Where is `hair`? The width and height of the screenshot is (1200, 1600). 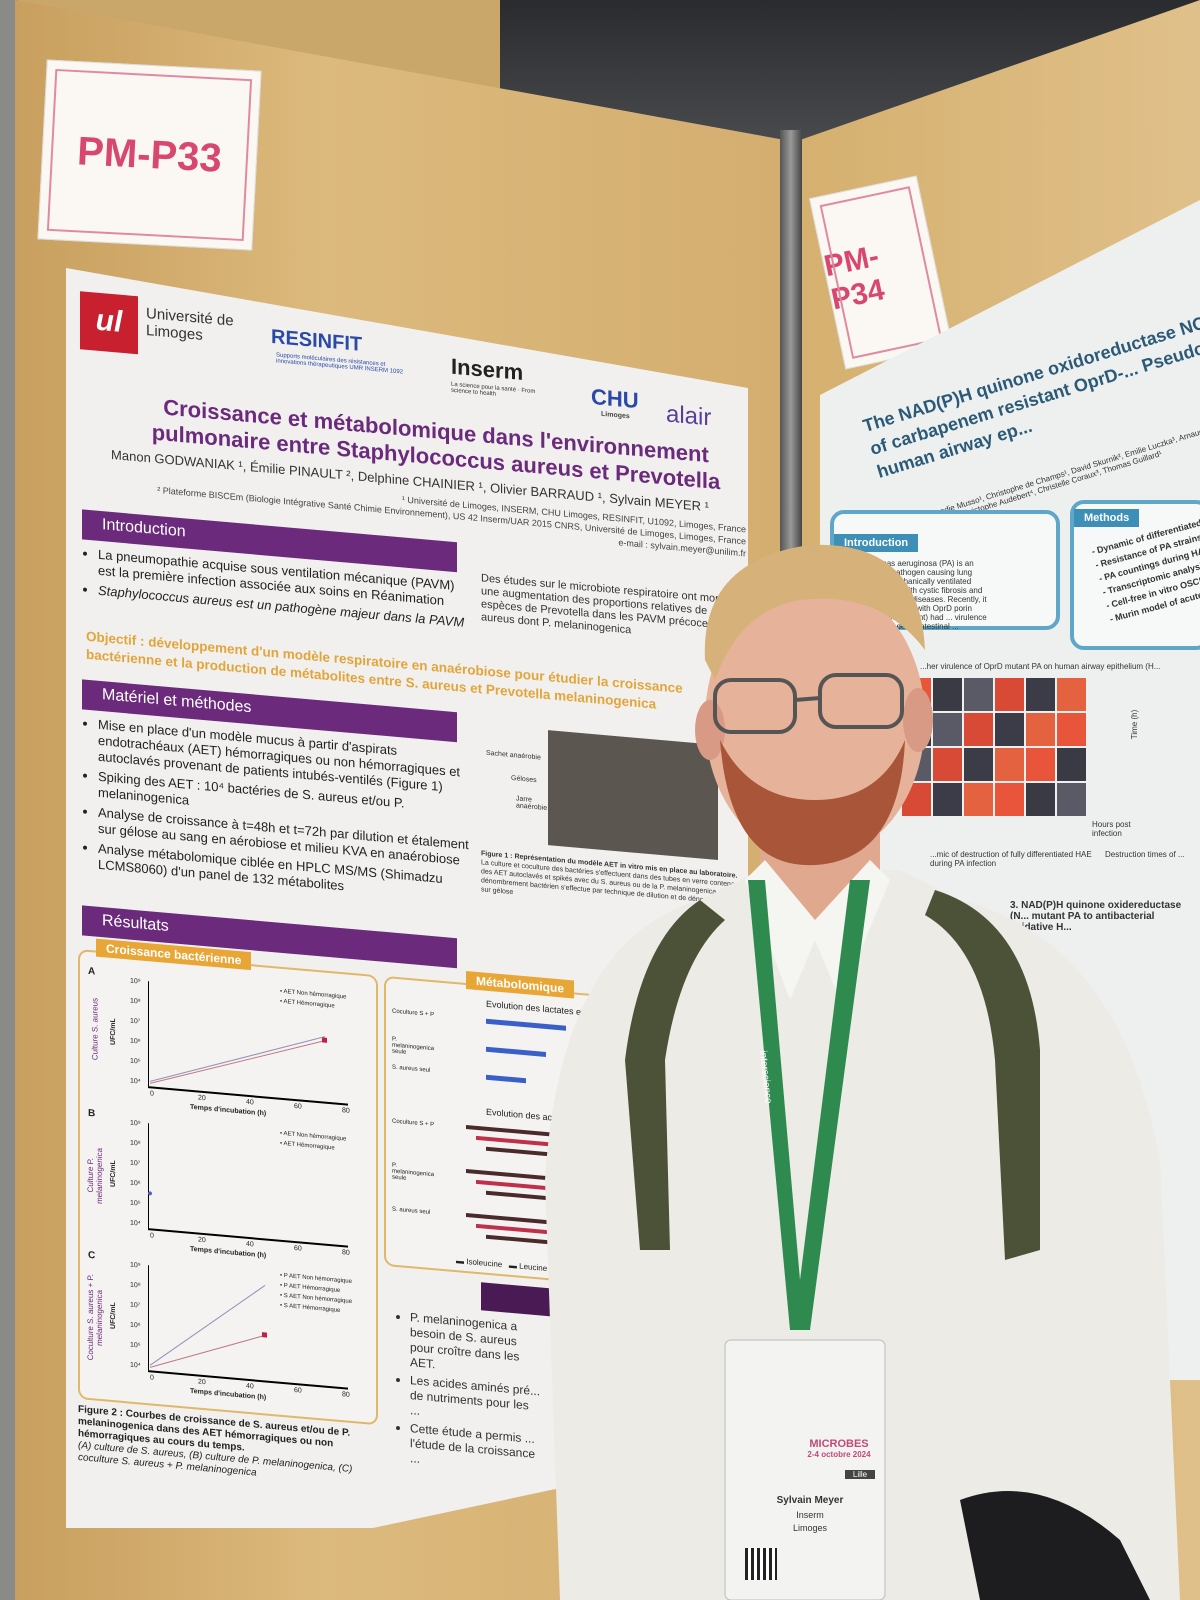
hair is located at coordinates (814, 612).